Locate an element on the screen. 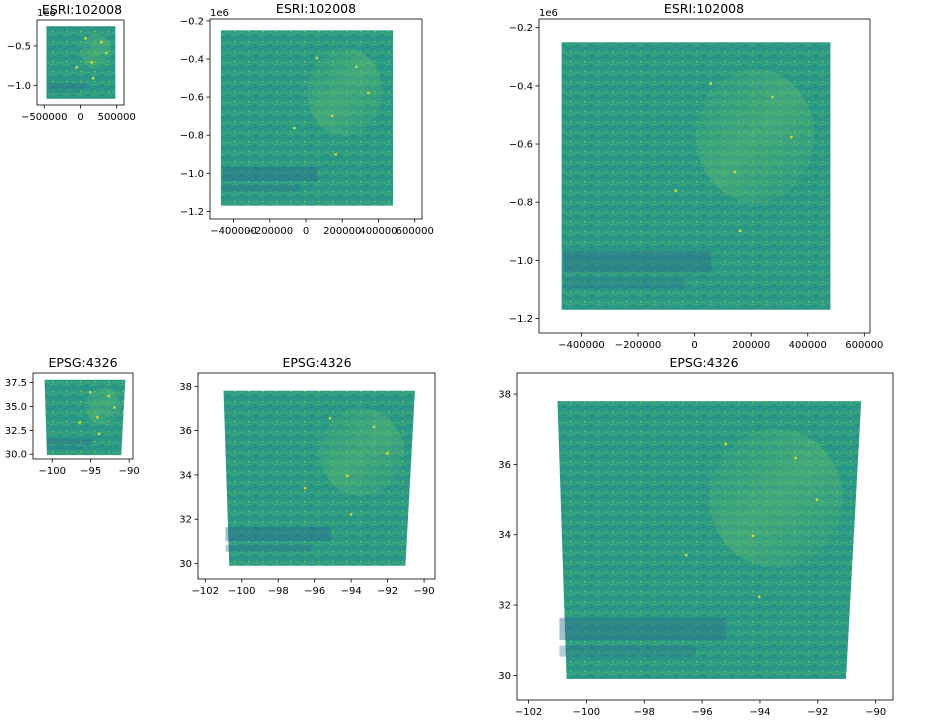 This screenshot has height=720, width=936. x-tick-label: −400000 is located at coordinates (581, 345).